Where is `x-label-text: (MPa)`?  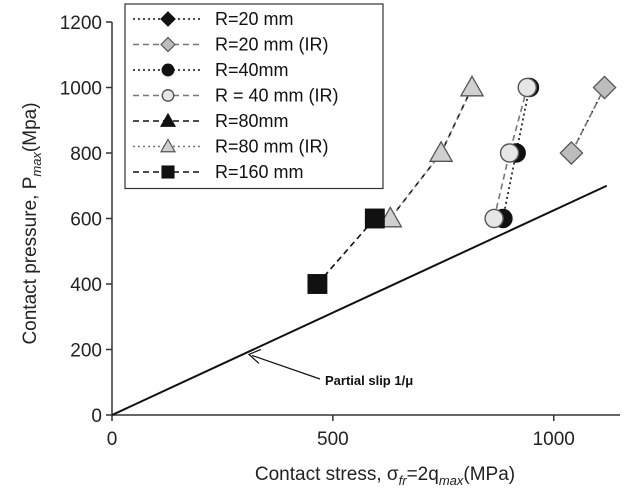 x-label-text: (MPa) is located at coordinates (489, 474).